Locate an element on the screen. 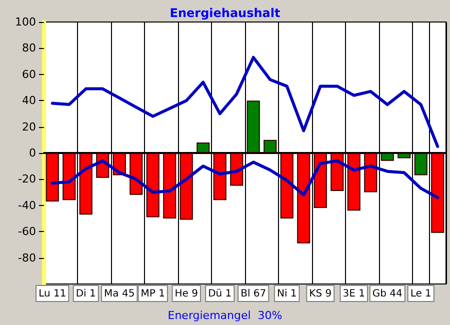 This screenshot has width=450, height=325. x-tick-label: Gb 44 is located at coordinates (387, 294).